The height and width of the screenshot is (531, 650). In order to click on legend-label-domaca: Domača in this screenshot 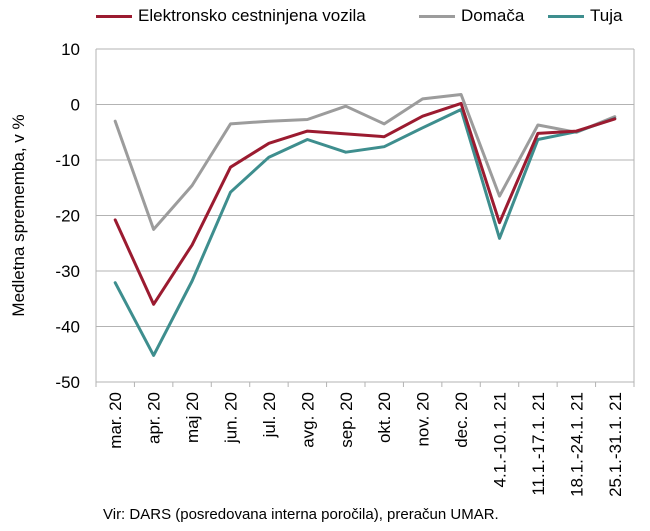, I will do `click(493, 15)`.